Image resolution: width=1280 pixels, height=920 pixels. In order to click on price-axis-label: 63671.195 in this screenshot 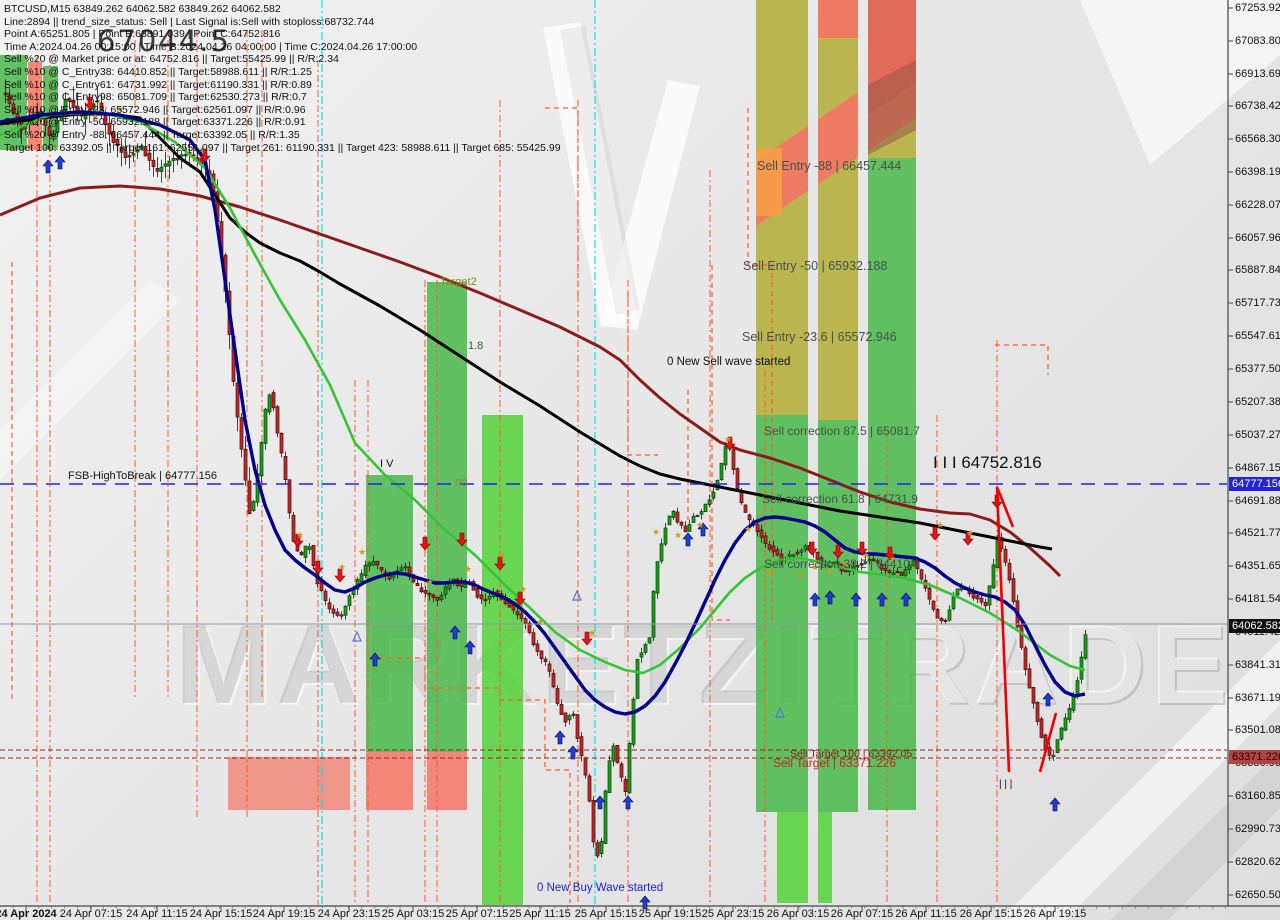, I will do `click(1257, 698)`.